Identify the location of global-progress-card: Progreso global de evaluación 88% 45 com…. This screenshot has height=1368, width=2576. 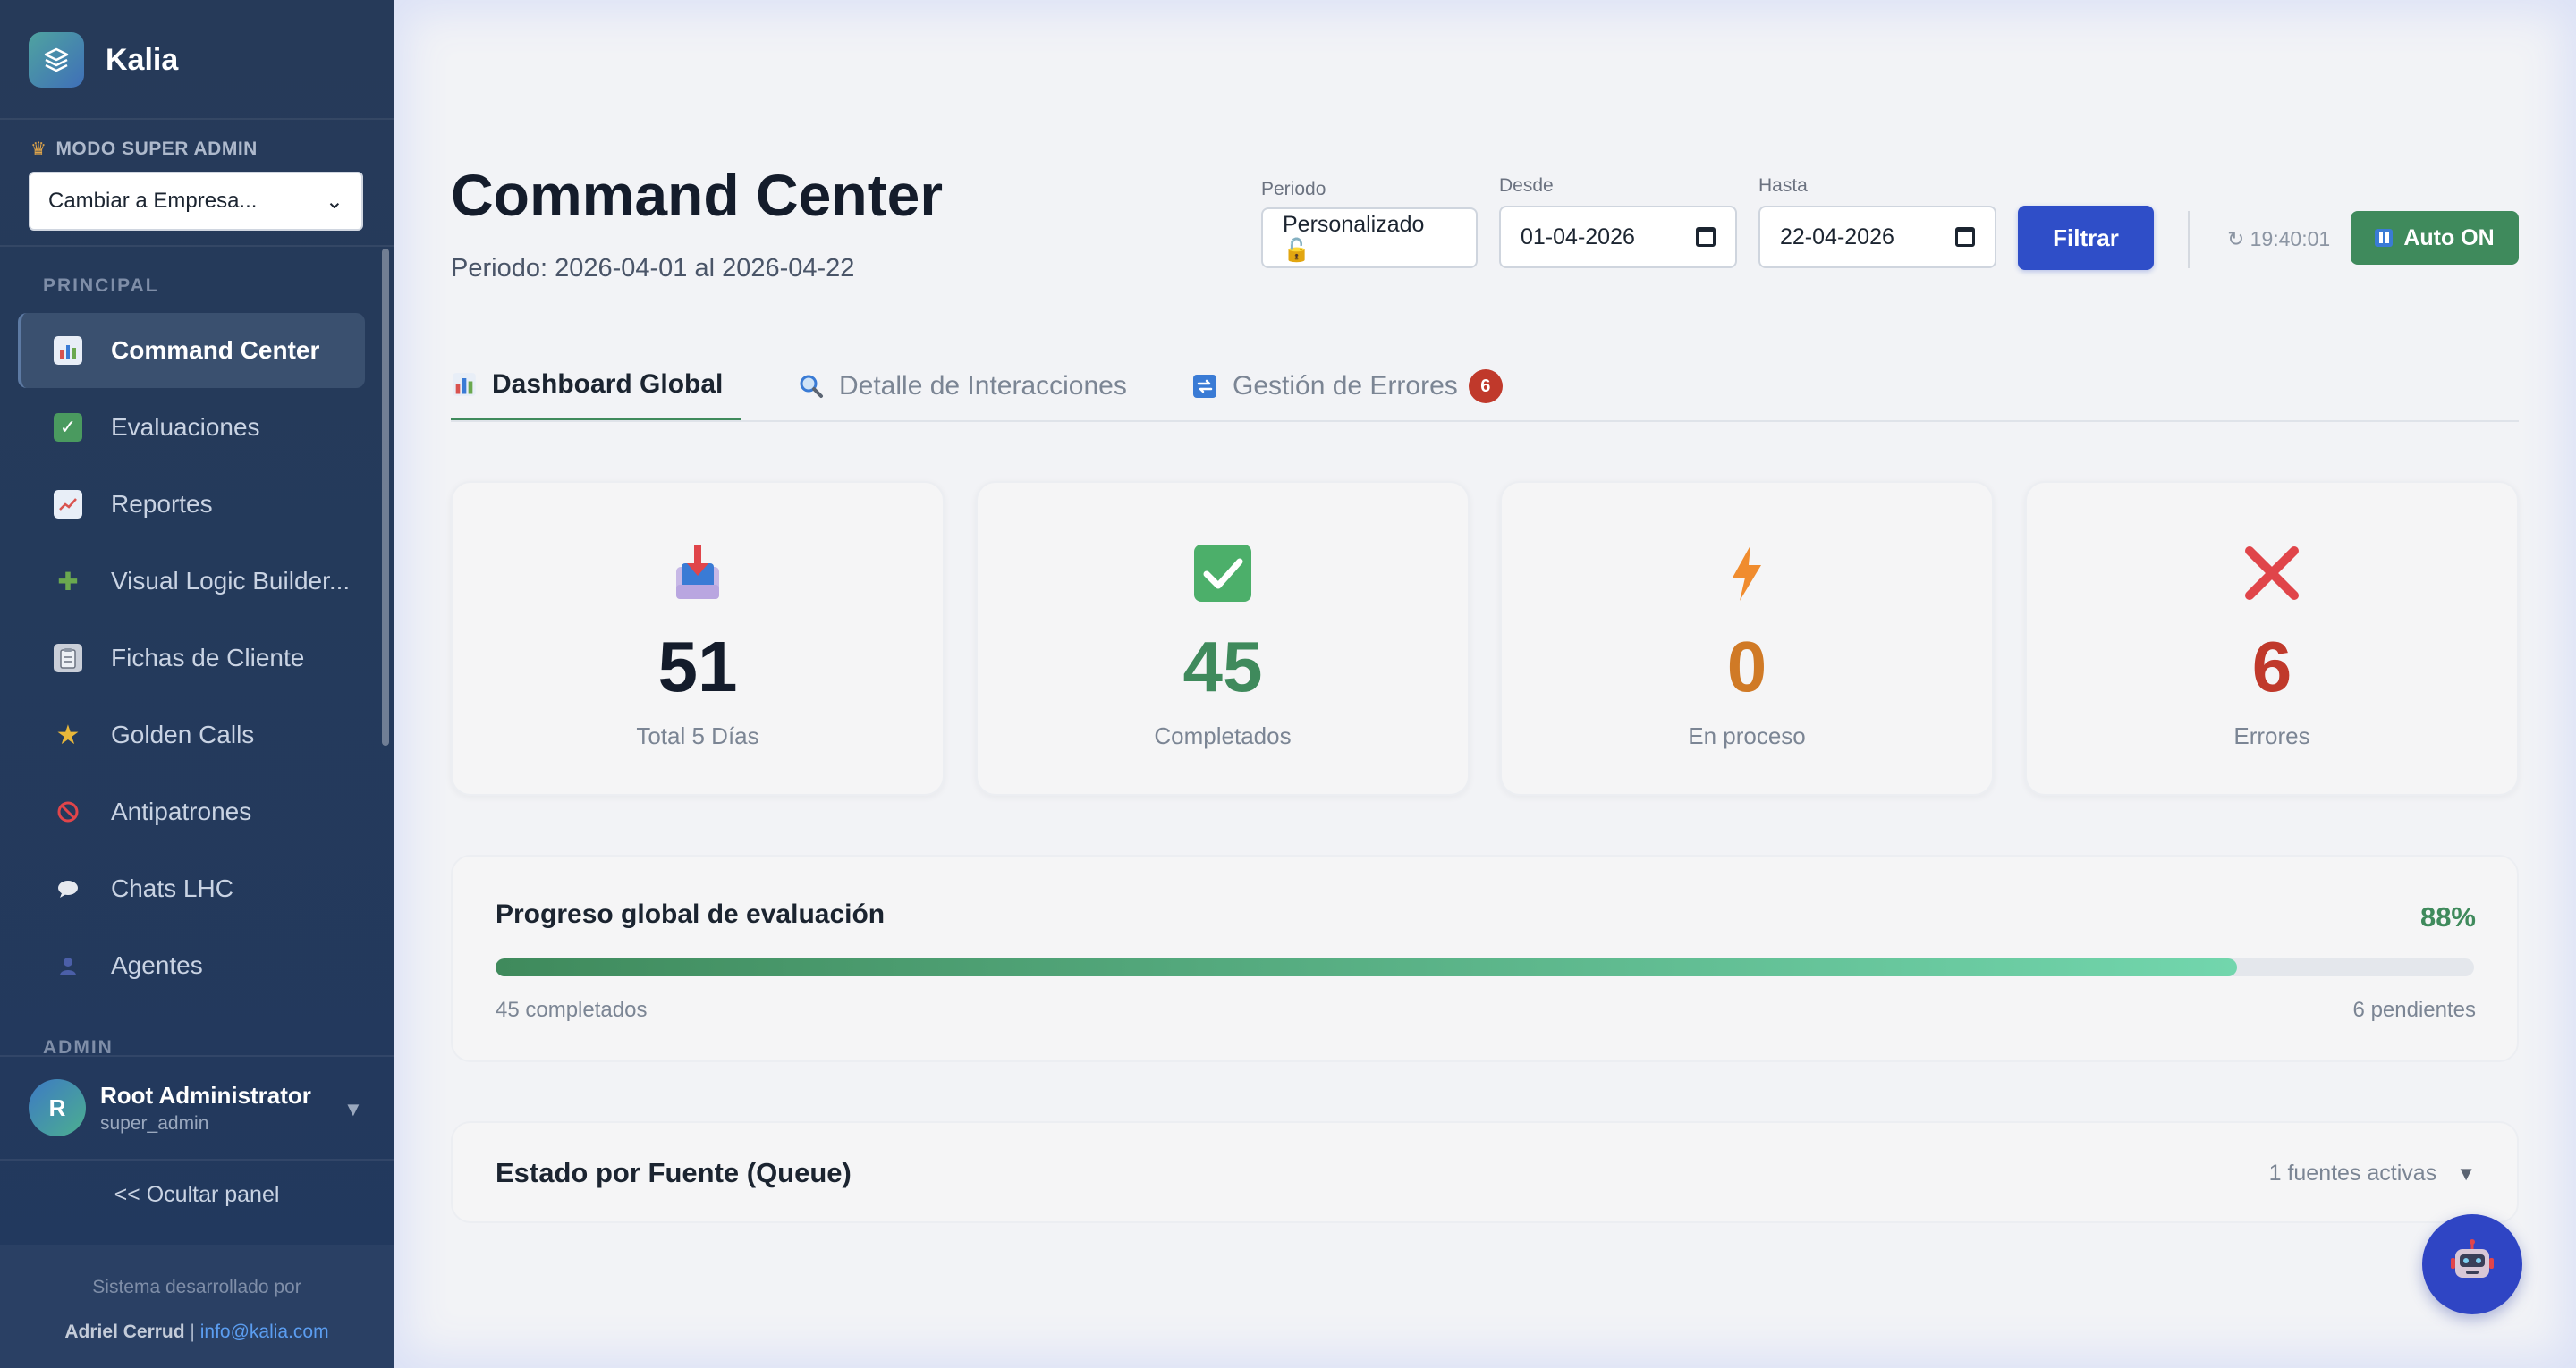
(1485, 959).